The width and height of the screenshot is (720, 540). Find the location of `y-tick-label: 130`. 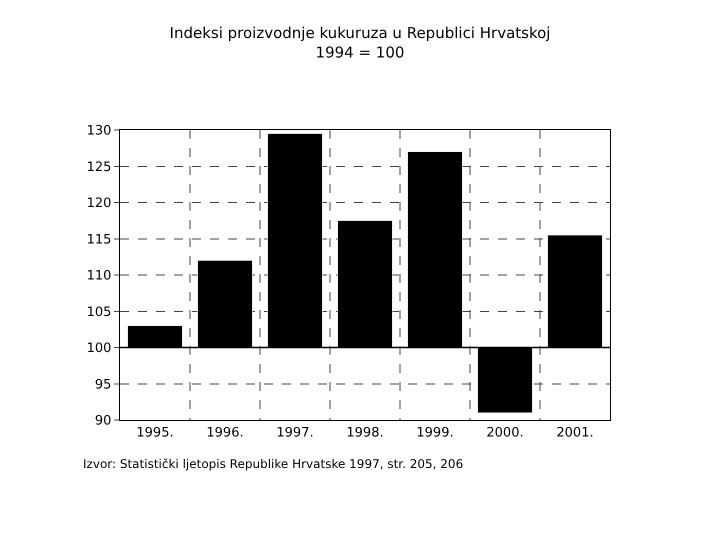

y-tick-label: 130 is located at coordinates (99, 131).